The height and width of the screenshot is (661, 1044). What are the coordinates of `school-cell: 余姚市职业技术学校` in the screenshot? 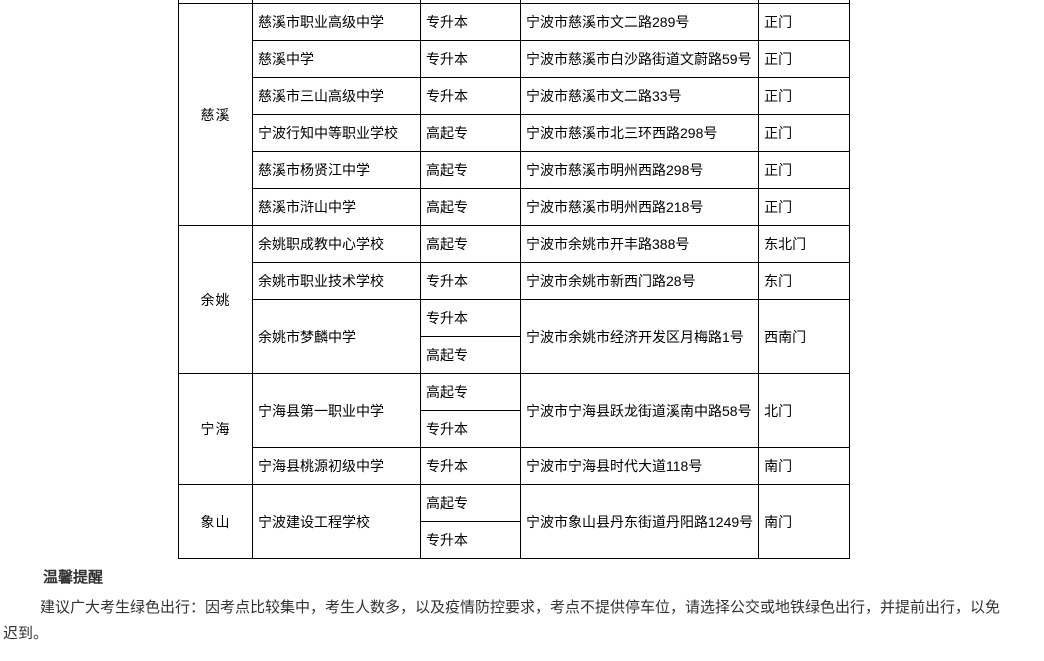 It's located at (336, 281).